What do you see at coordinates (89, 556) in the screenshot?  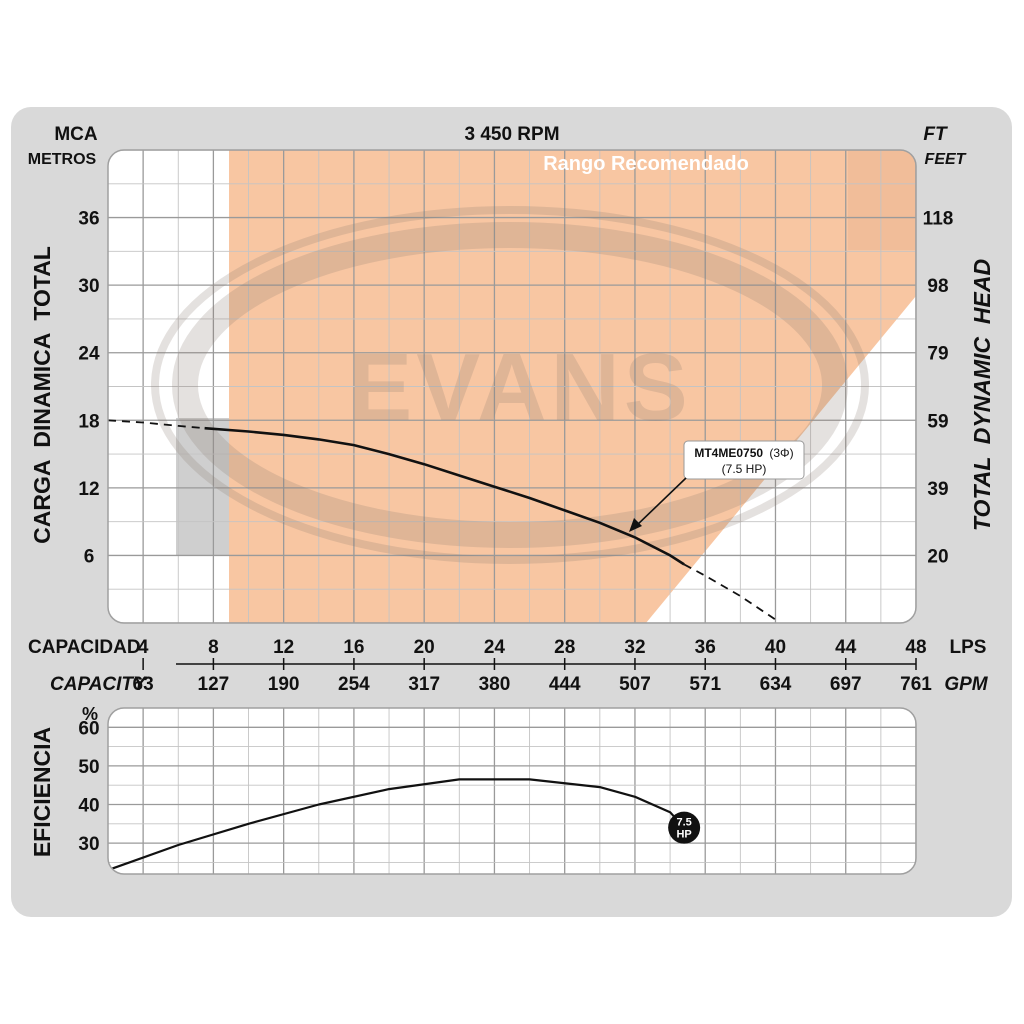 I see `y-tick-label: 6` at bounding box center [89, 556].